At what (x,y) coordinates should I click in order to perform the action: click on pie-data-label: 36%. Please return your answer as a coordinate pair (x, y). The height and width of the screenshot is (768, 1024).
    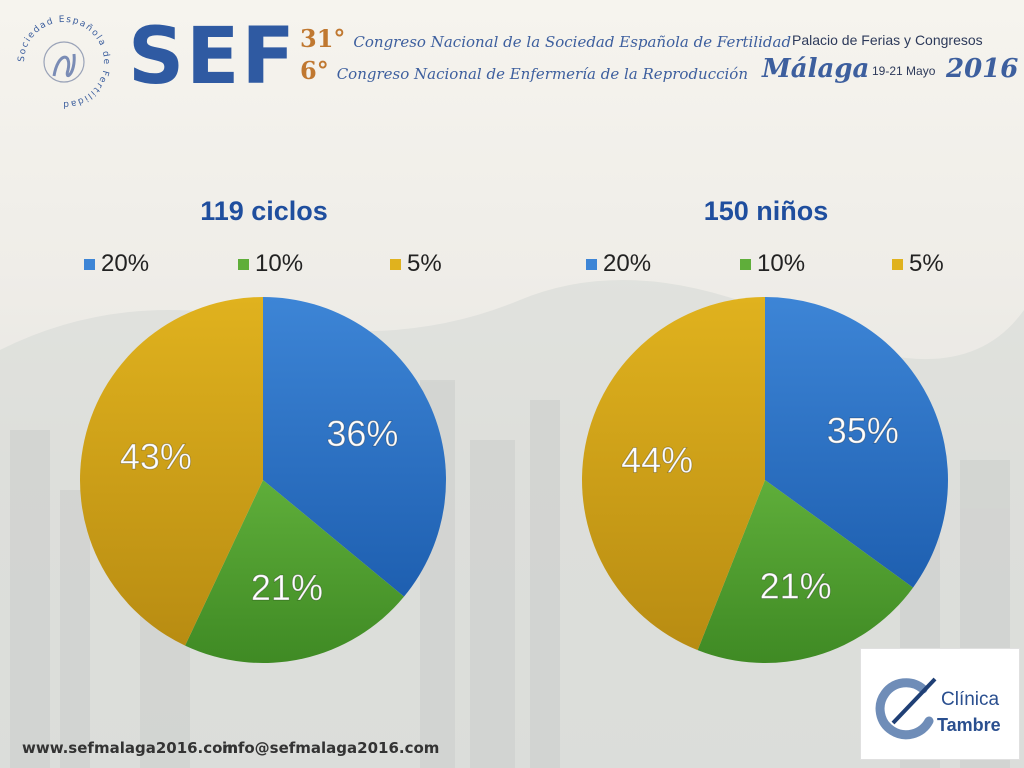
    Looking at the image, I should click on (362, 433).